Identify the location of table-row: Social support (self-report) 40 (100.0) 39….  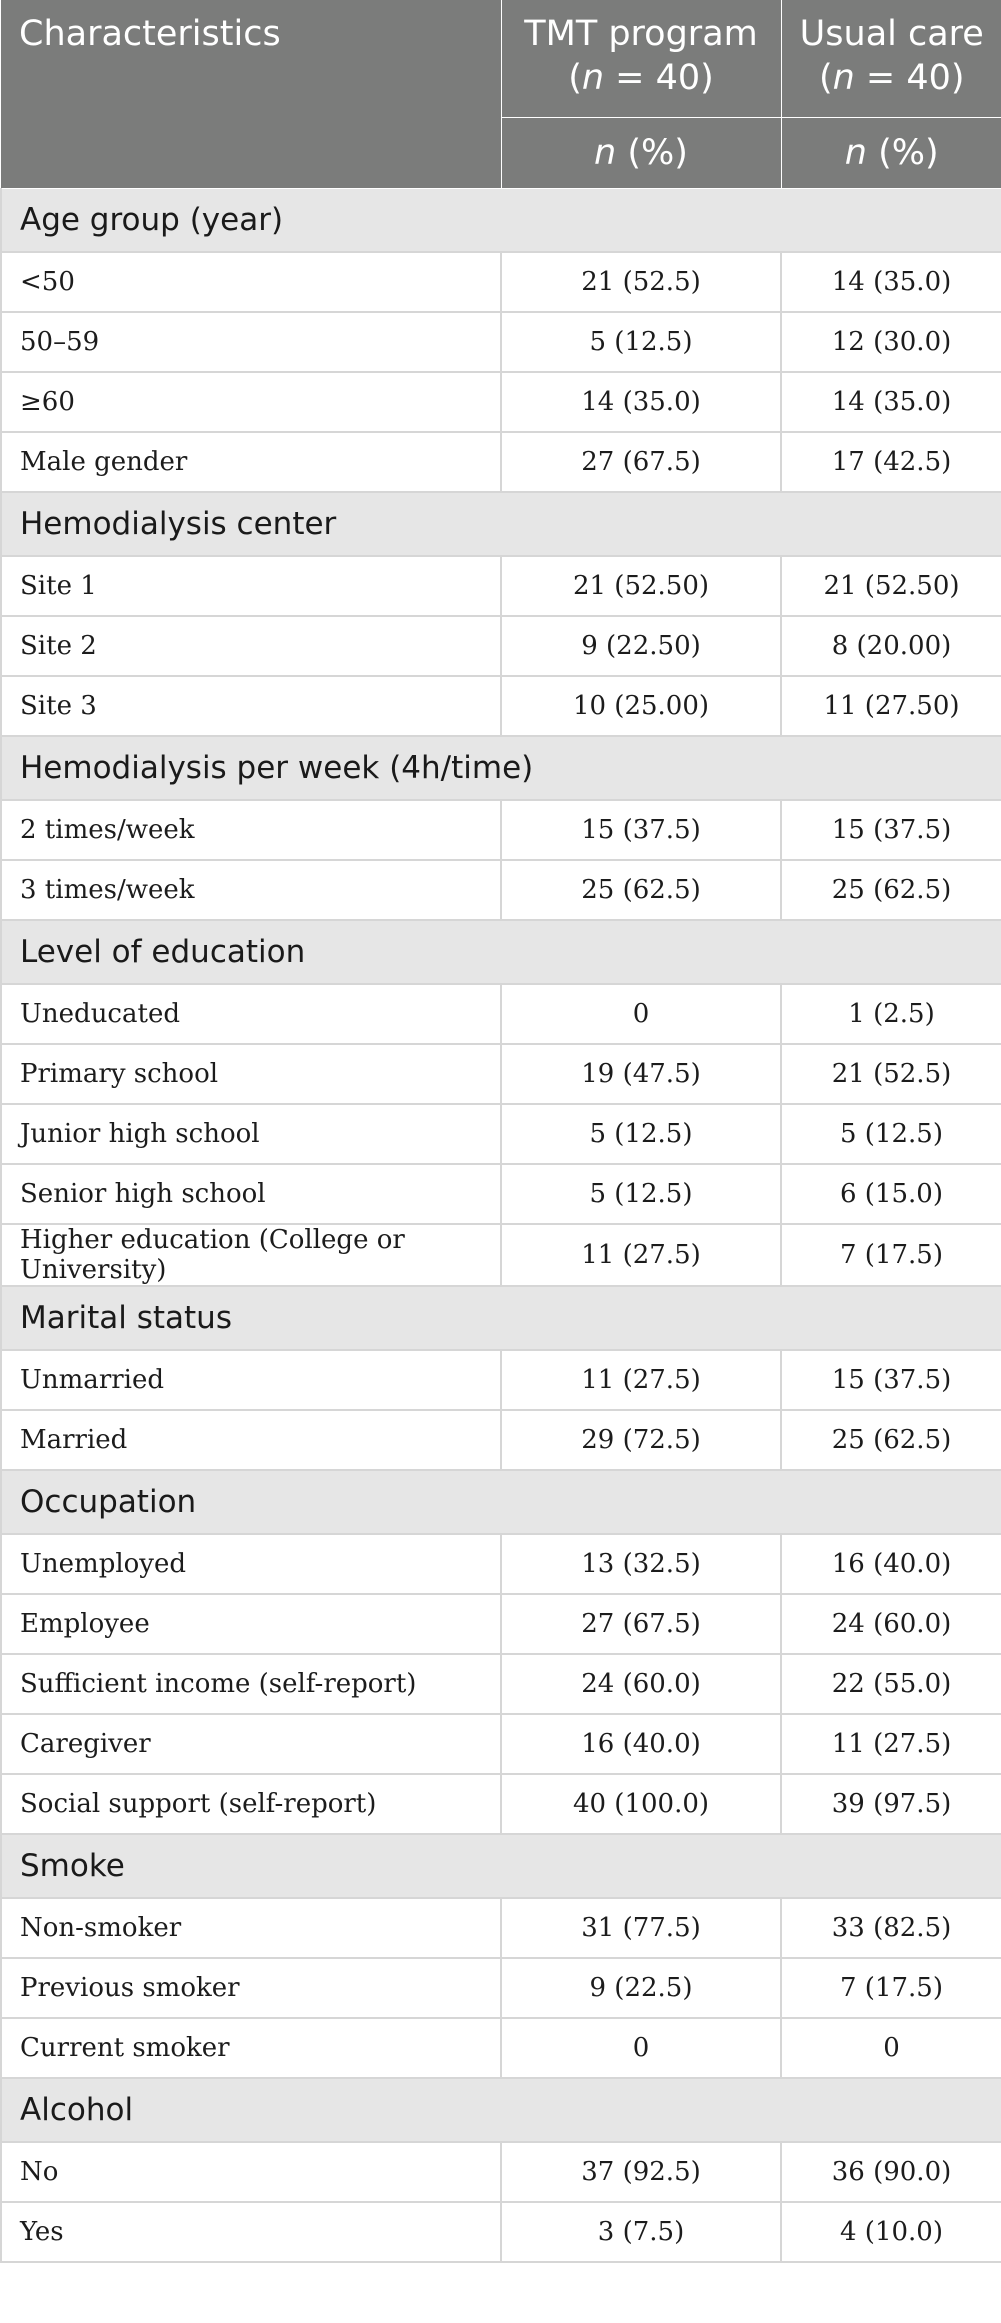
(500, 1804).